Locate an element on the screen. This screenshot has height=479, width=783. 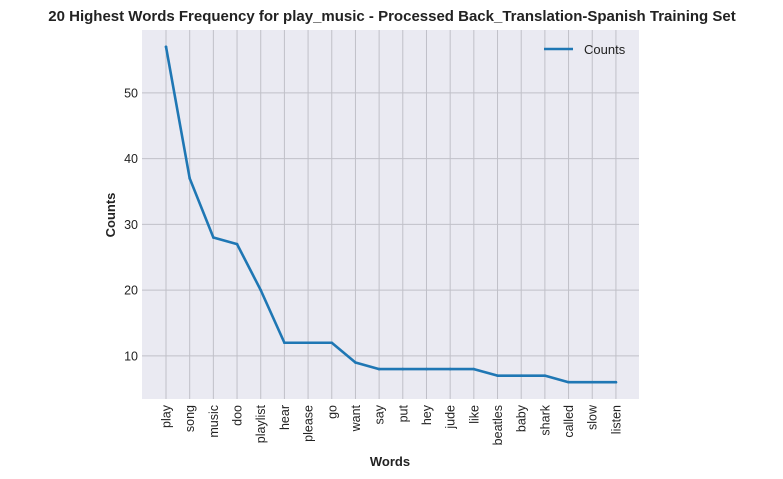
x-axis-label: Words is located at coordinates (390, 461).